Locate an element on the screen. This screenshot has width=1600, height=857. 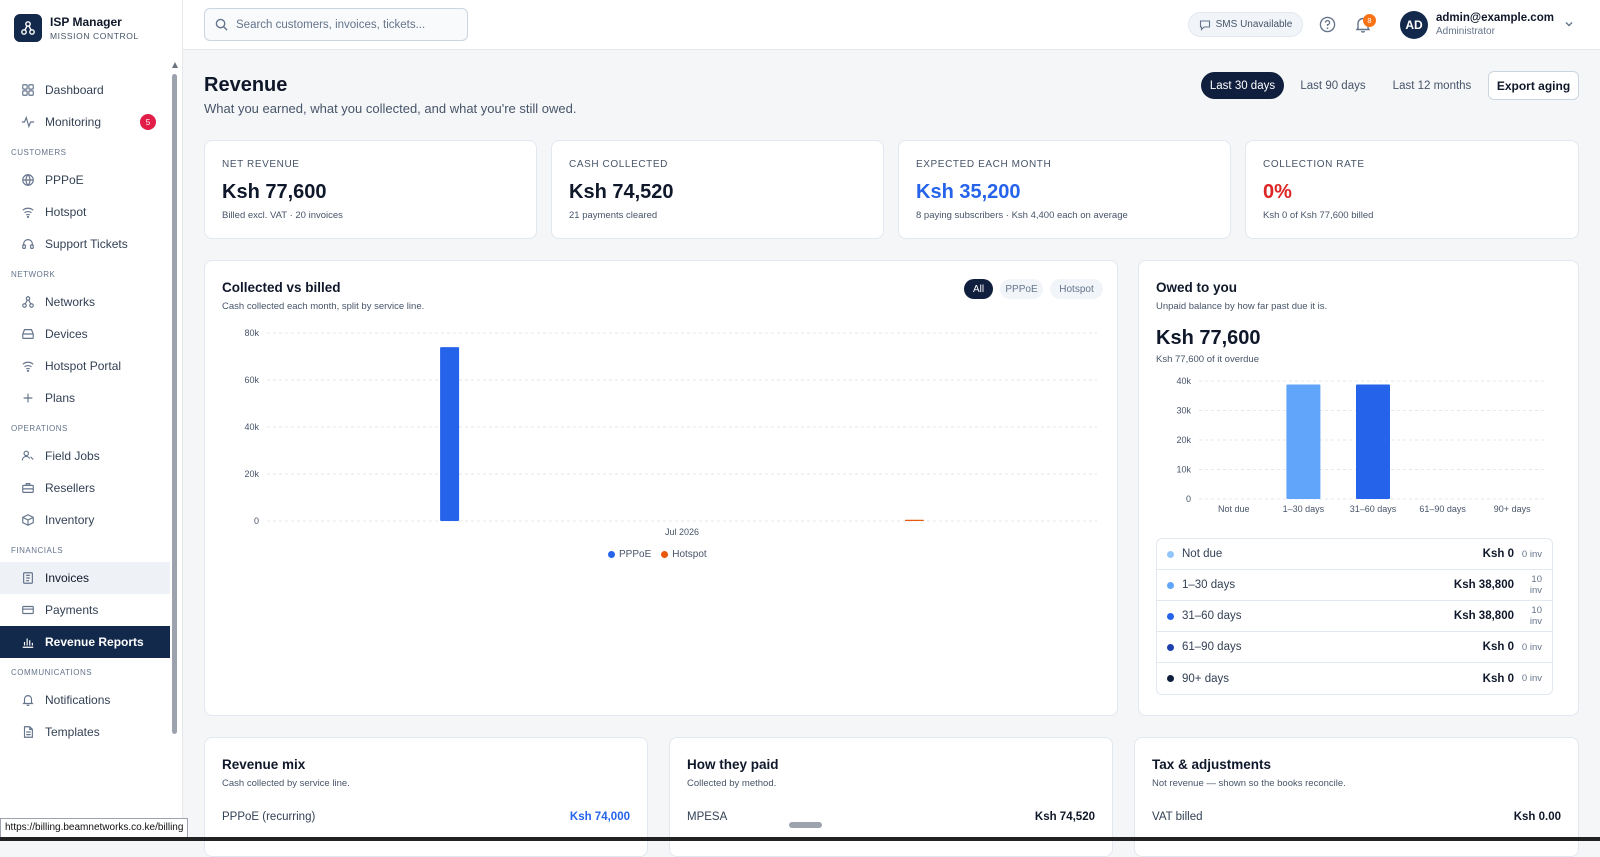
sidebar-item-notifications: Notifications is located at coordinates (85, 700).